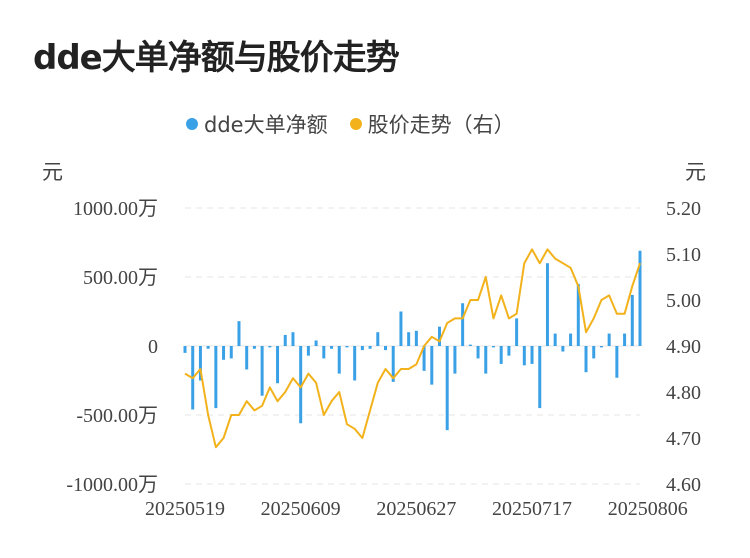  I want to click on legend-dot-dde, so click(192, 124).